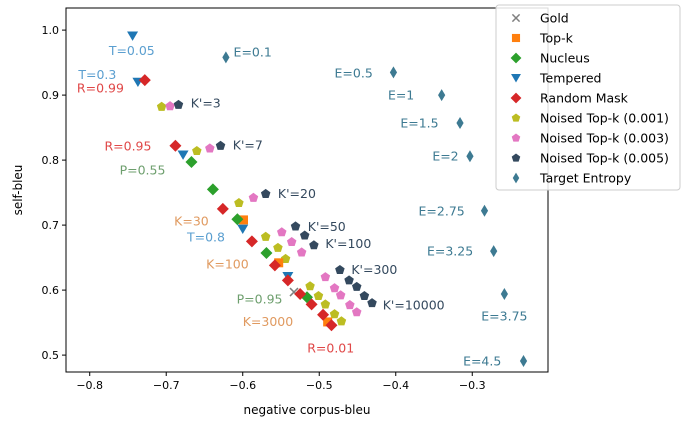  What do you see at coordinates (554, 18) in the screenshot?
I see `legend-label: Gold` at bounding box center [554, 18].